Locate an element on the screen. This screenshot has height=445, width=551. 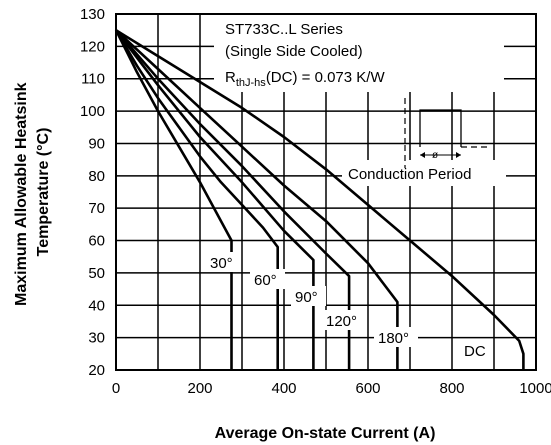
phi-symbol: ø is located at coordinates (435, 155).